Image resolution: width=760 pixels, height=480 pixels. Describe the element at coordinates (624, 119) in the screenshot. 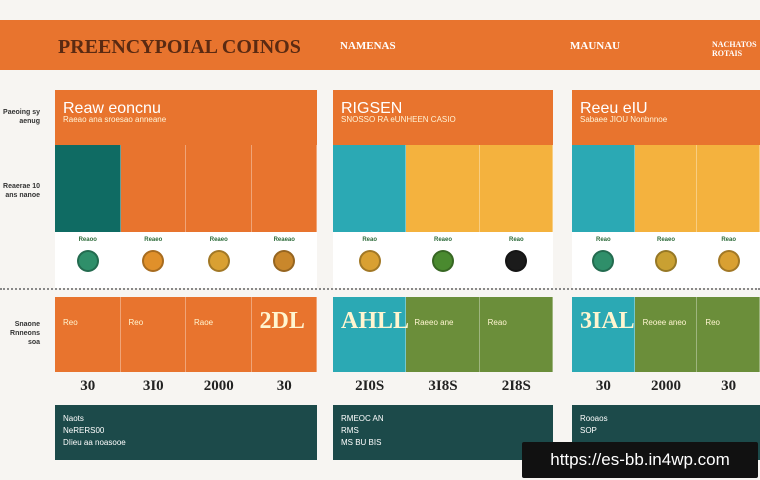

I see `panel-subtitle: Sabaee JIOU Nonbnnoe` at that location.